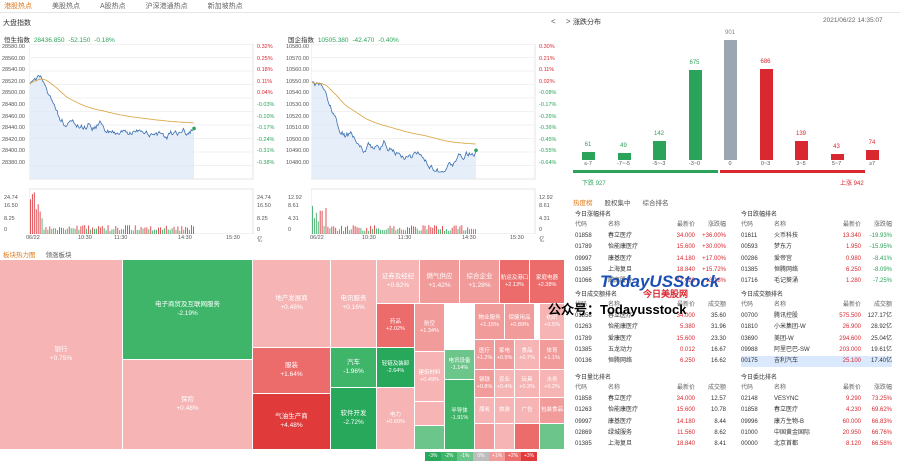 This screenshot has height=462, width=900. What do you see at coordinates (527, 355) in the screenshot?
I see `sector-tile: 食品 +0.7%` at bounding box center [527, 355].